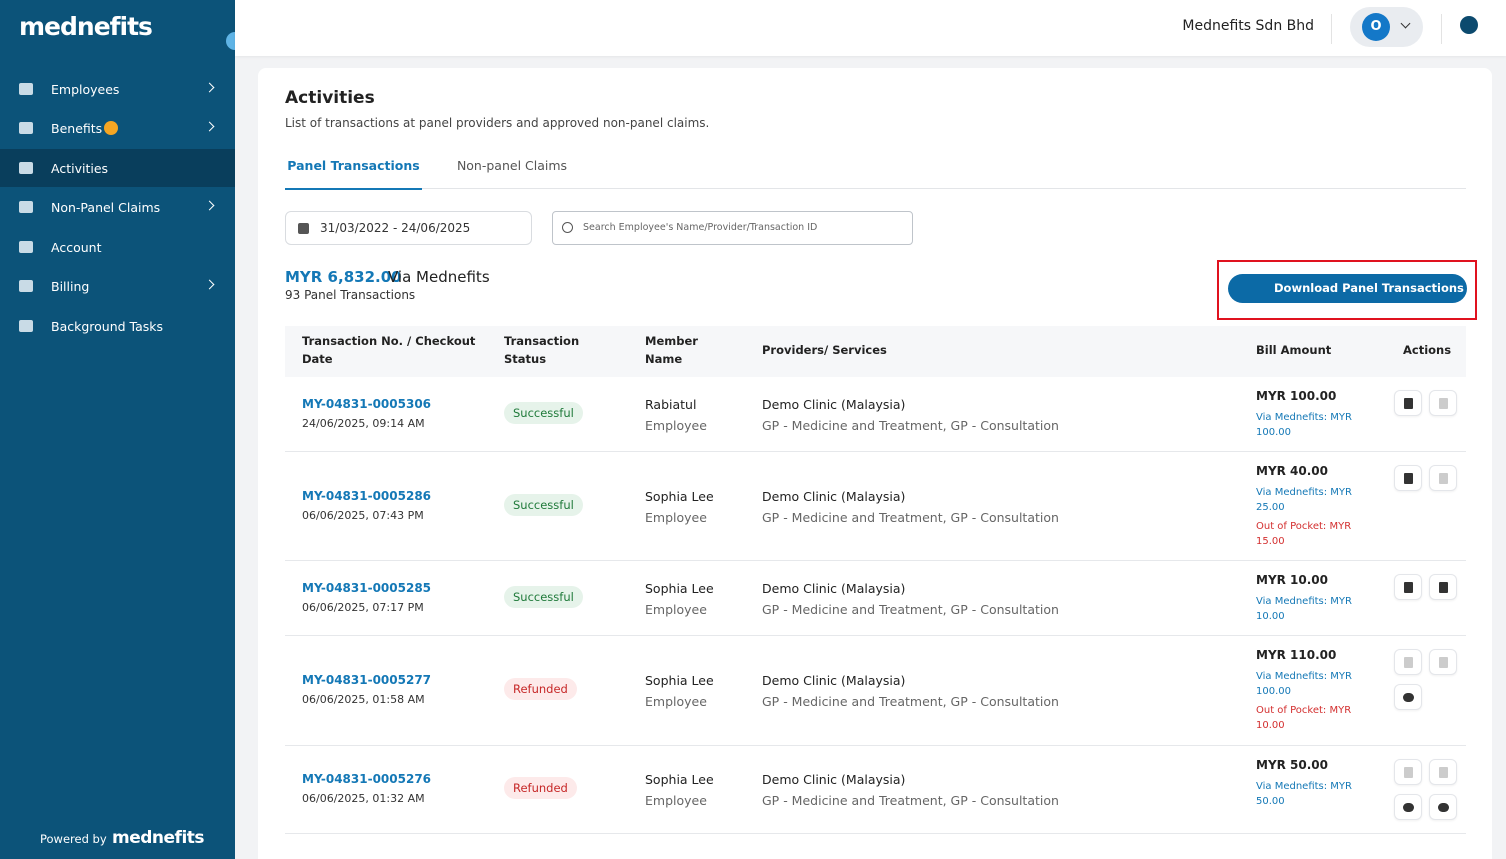  I want to click on transaction-id: MY-04831-0005276, so click(367, 779).